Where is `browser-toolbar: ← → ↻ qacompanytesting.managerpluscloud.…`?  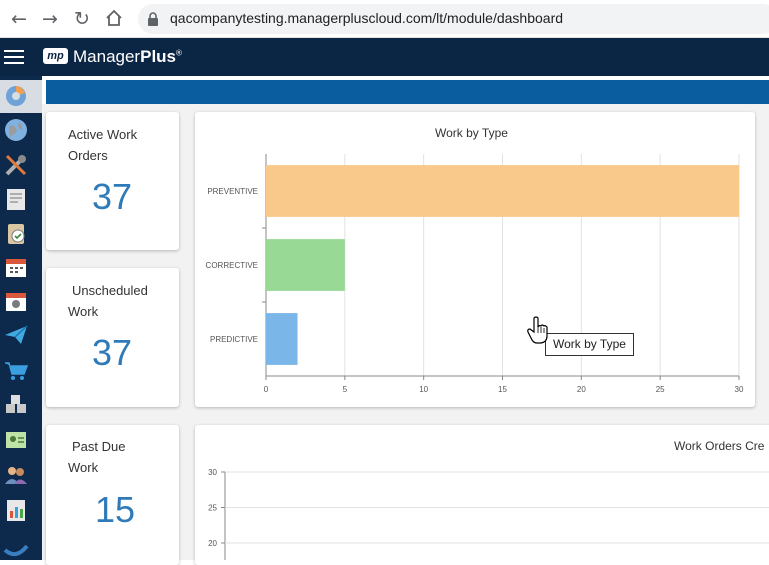 browser-toolbar: ← → ↻ qacompanytesting.managerpluscloud.… is located at coordinates (384, 19).